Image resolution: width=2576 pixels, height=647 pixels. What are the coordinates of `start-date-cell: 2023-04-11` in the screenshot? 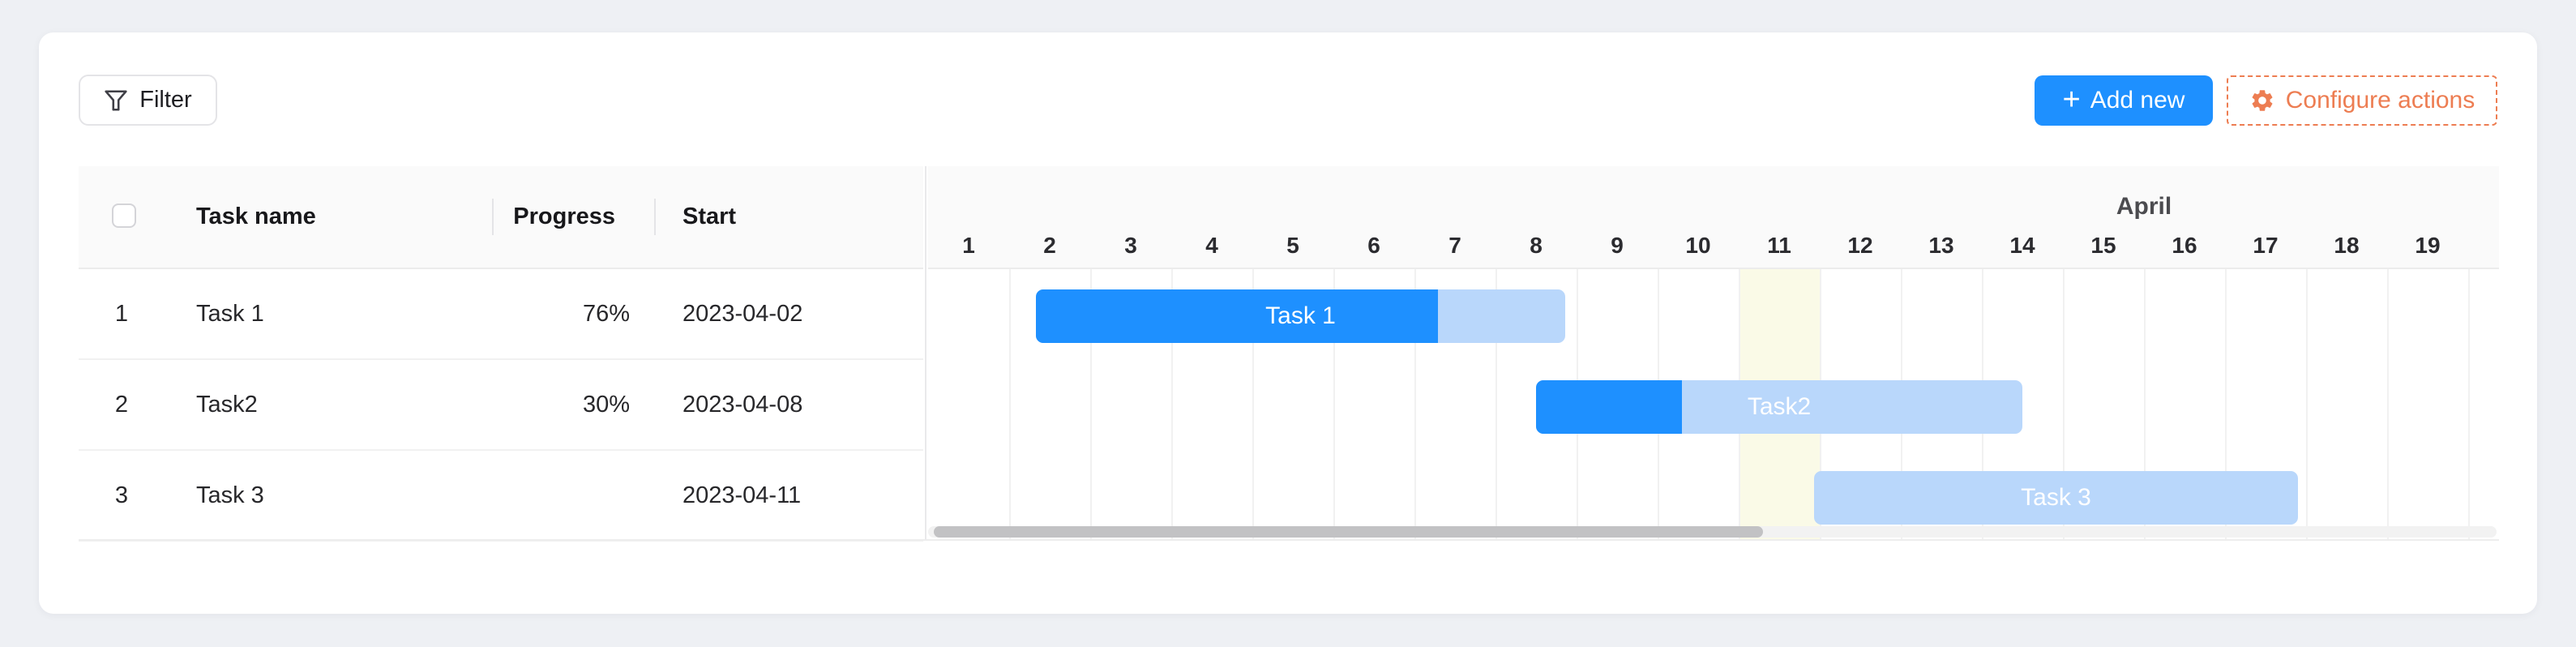 It's located at (742, 495).